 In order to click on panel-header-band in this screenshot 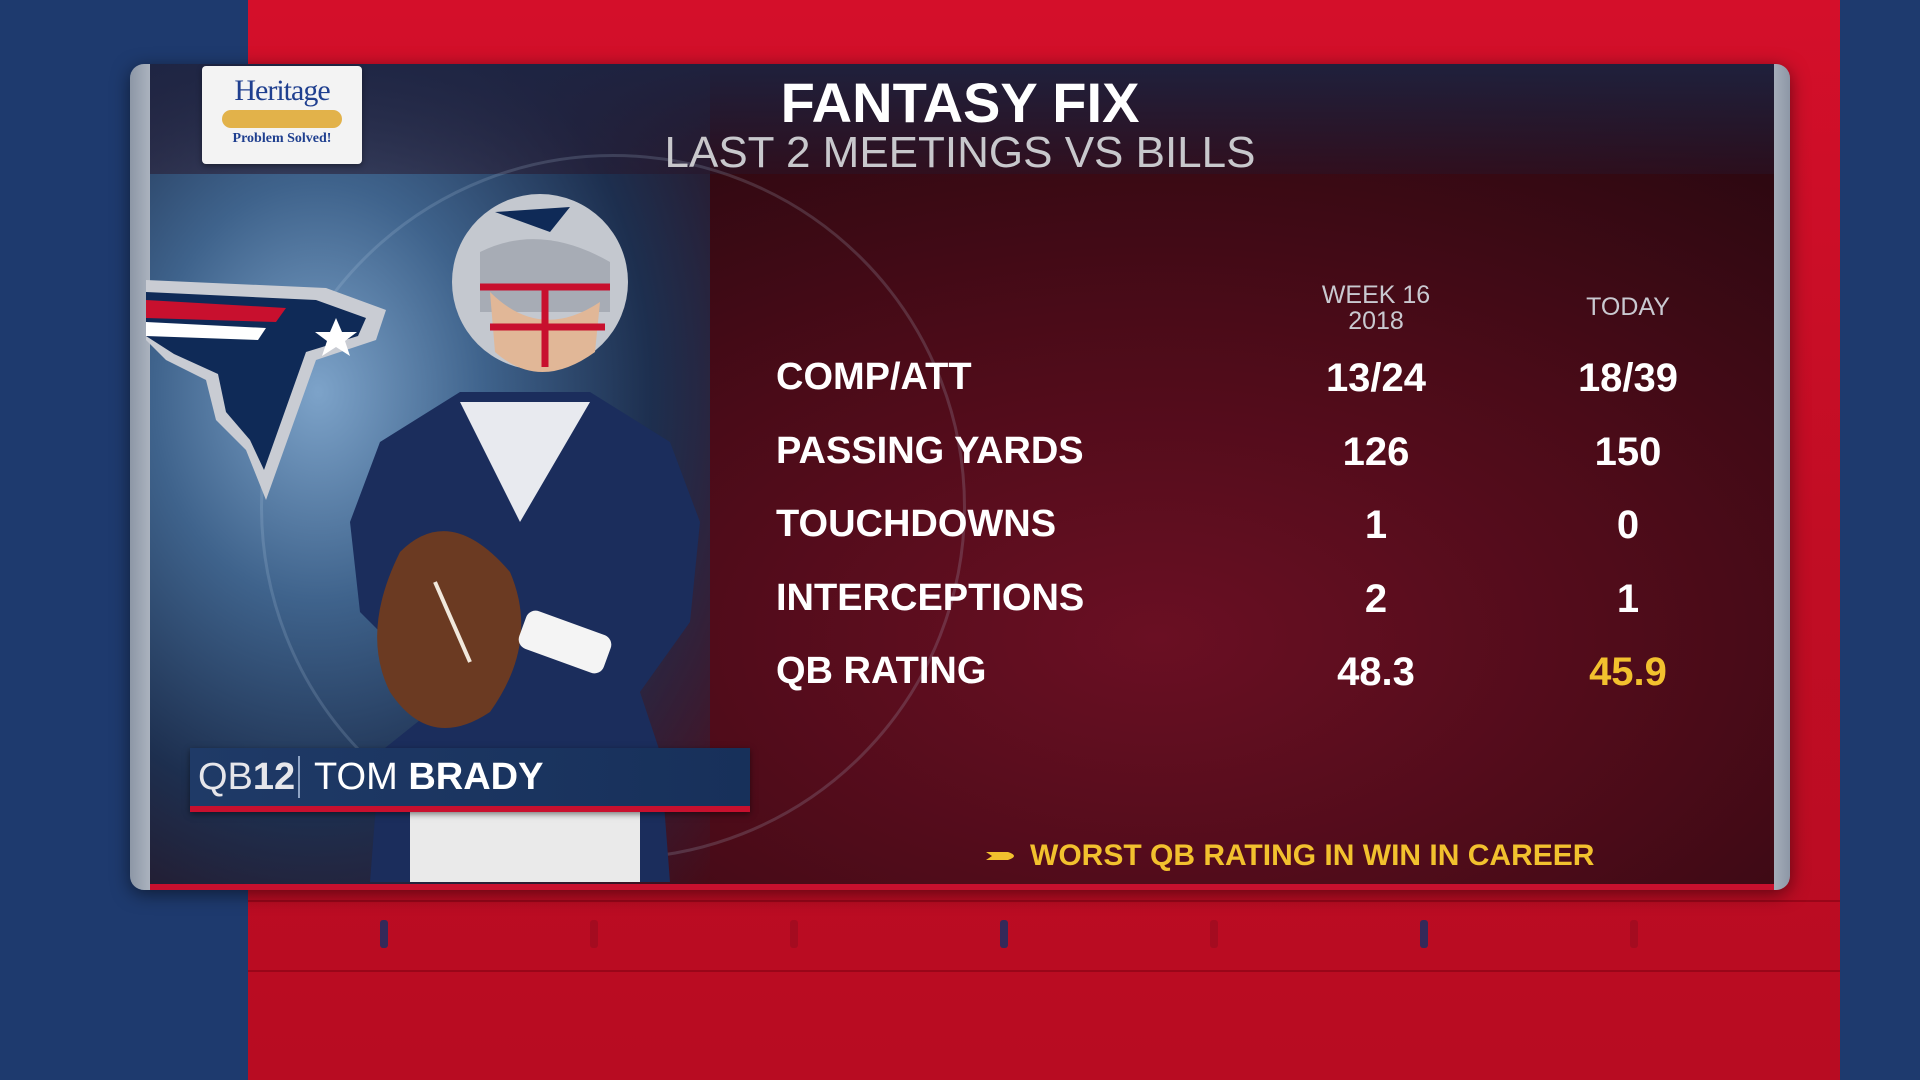, I will do `click(962, 119)`.